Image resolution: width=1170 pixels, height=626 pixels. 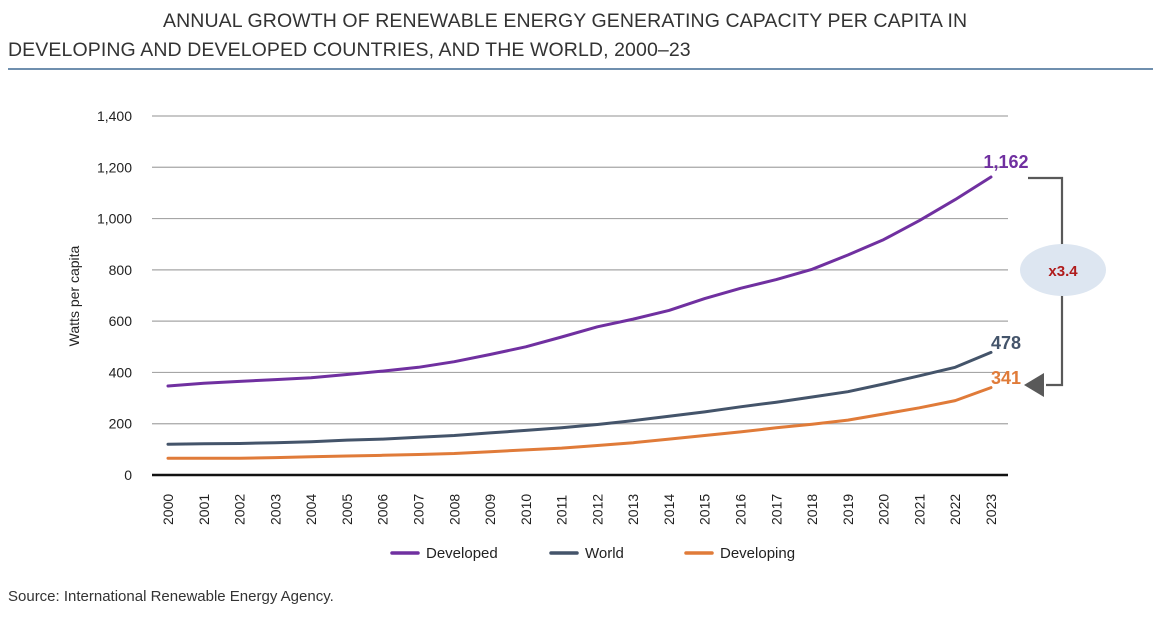 I want to click on y-tick-label: 1,200, so click(x=114, y=167).